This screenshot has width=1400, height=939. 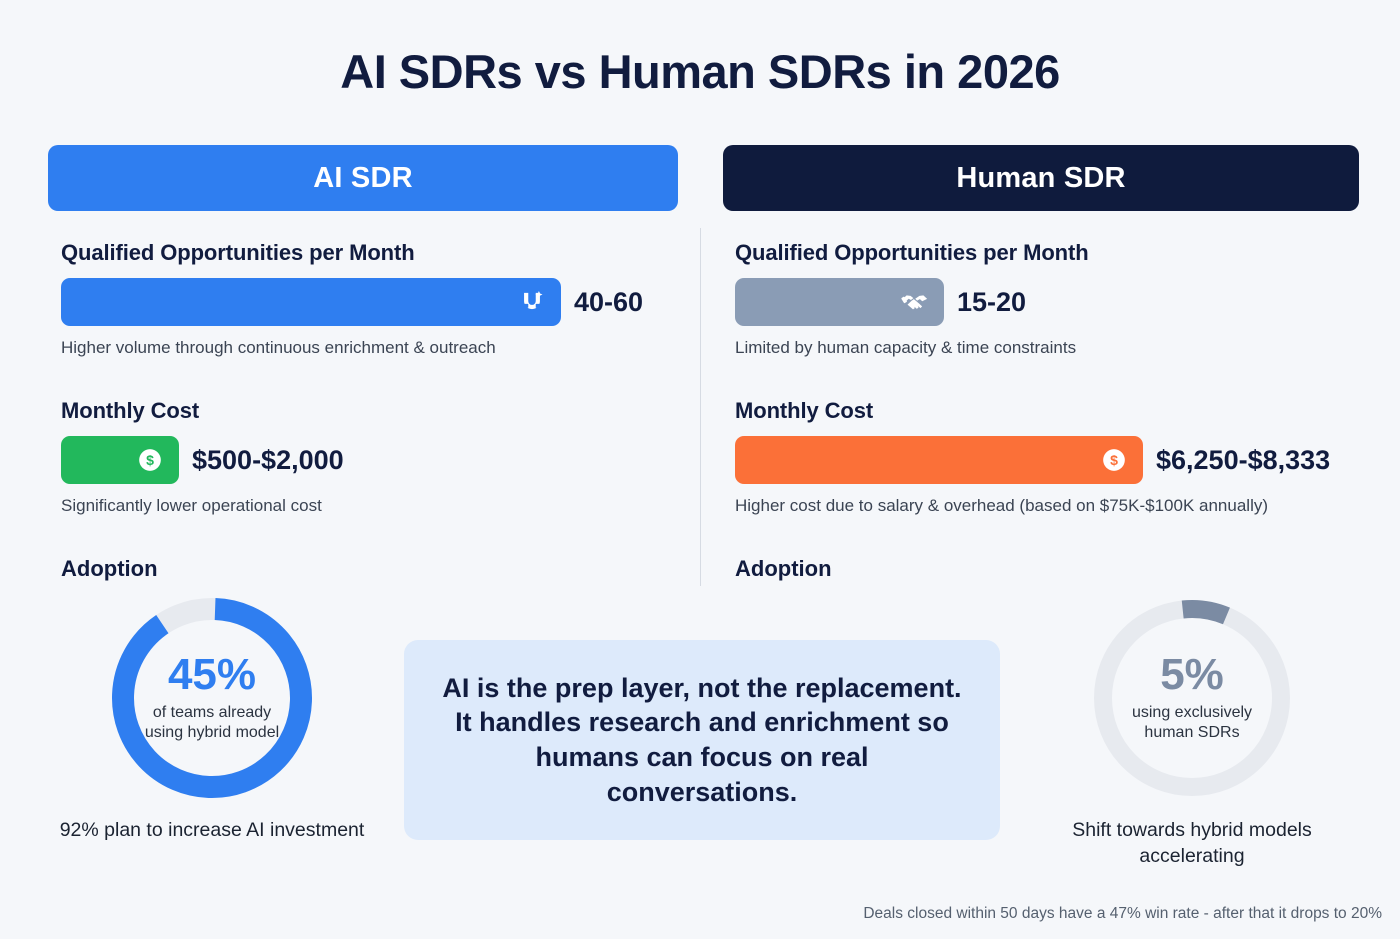 I want to click on metric-bar-row: 15-20, so click(x=912, y=302).